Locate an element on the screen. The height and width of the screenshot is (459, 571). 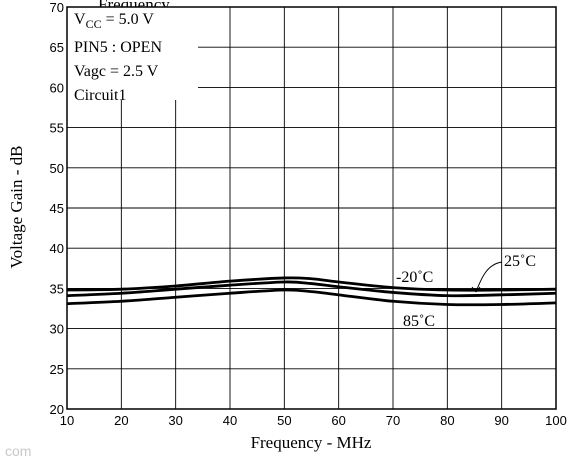
y-tick-label: 55 is located at coordinates (57, 128).